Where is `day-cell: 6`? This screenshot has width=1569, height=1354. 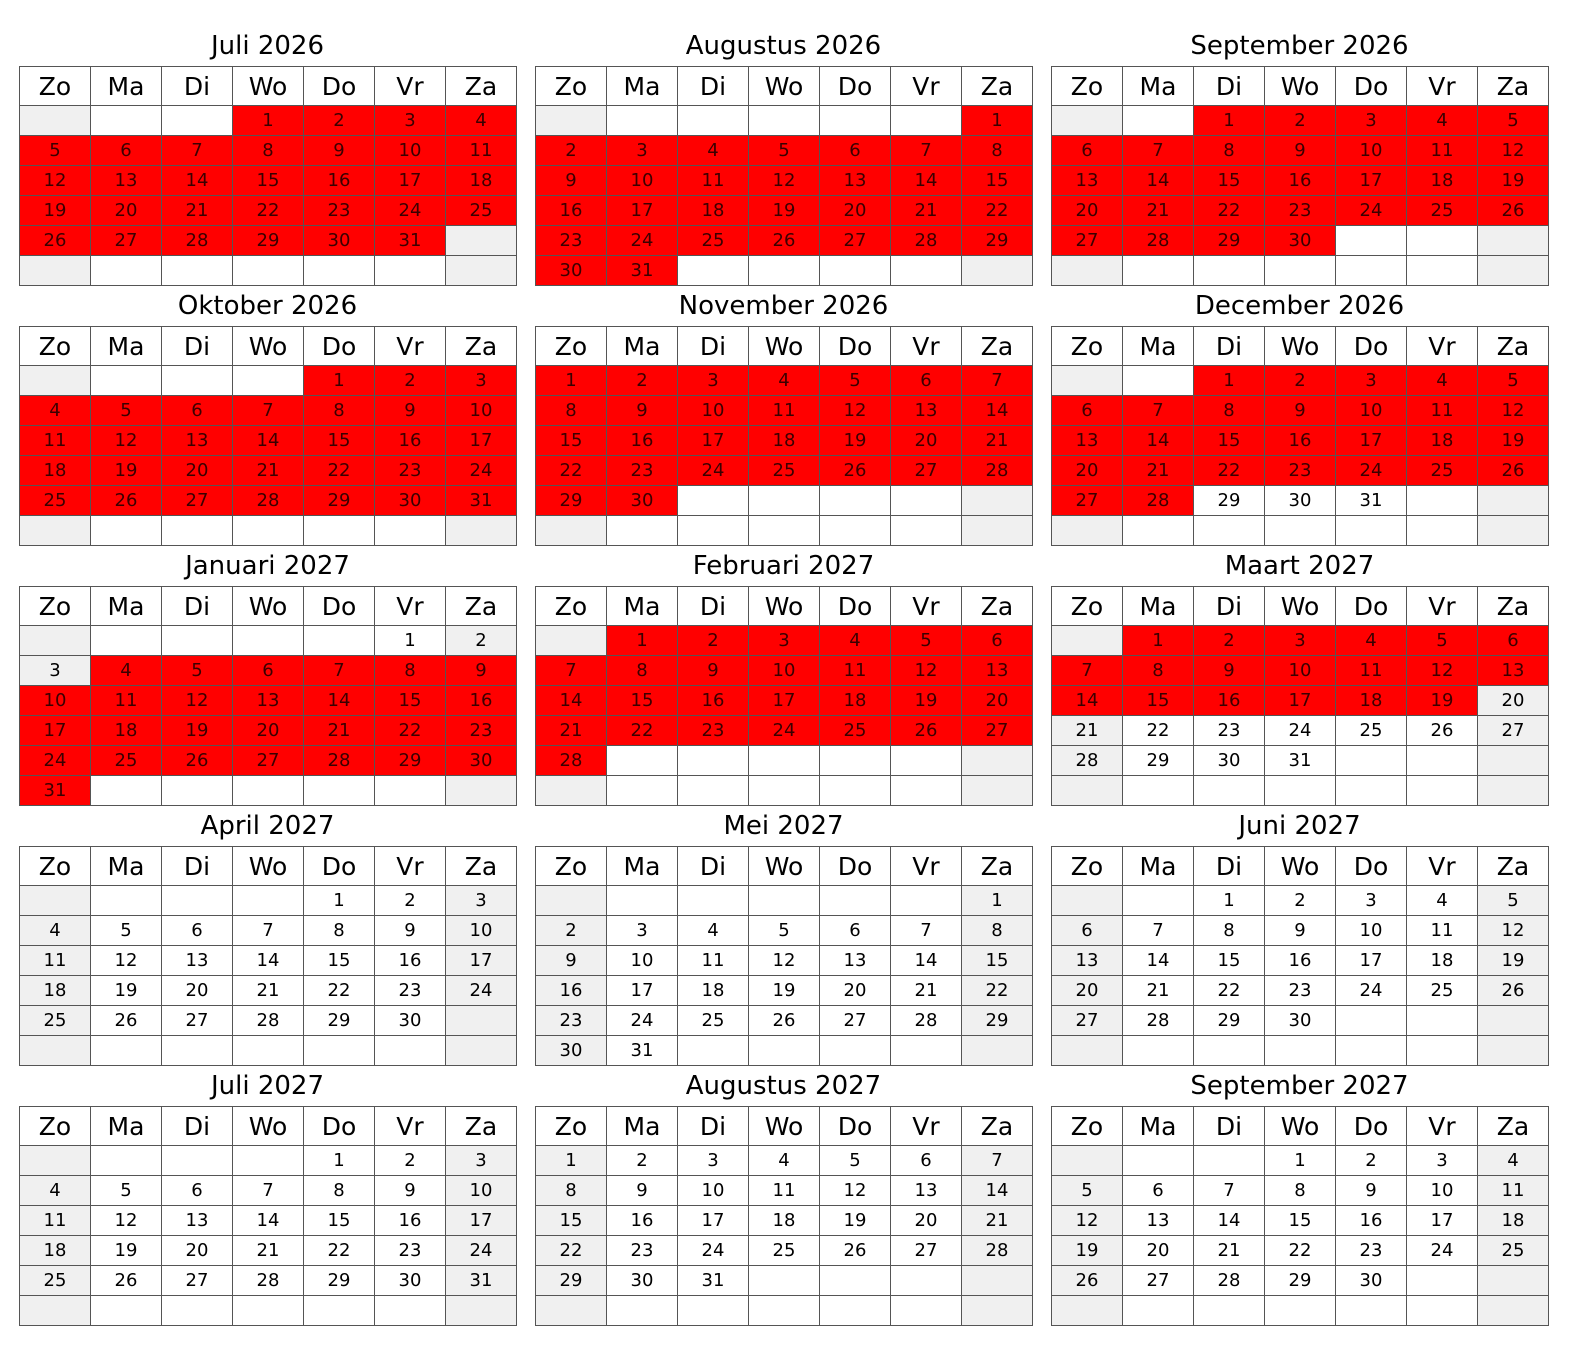 day-cell: 6 is located at coordinates (1087, 150).